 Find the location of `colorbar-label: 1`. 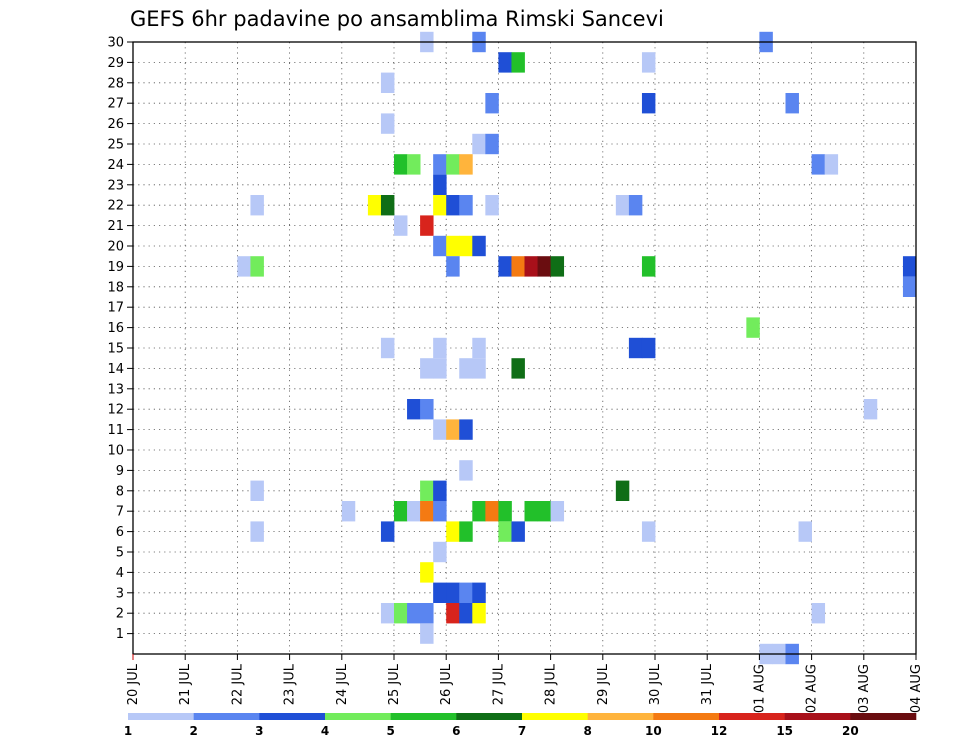

colorbar-label: 1 is located at coordinates (128, 731).